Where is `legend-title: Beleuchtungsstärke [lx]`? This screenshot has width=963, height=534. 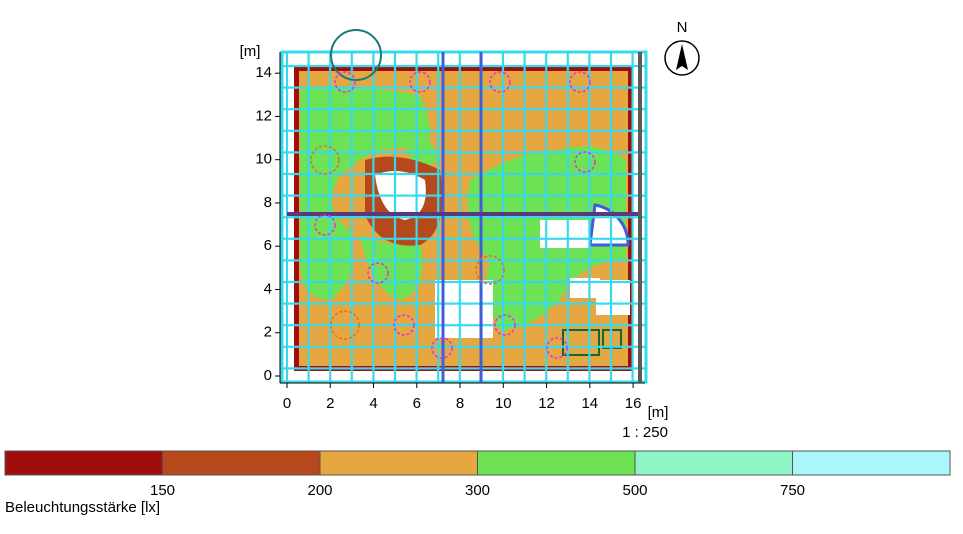 legend-title: Beleuchtungsstärke [lx] is located at coordinates (82, 507).